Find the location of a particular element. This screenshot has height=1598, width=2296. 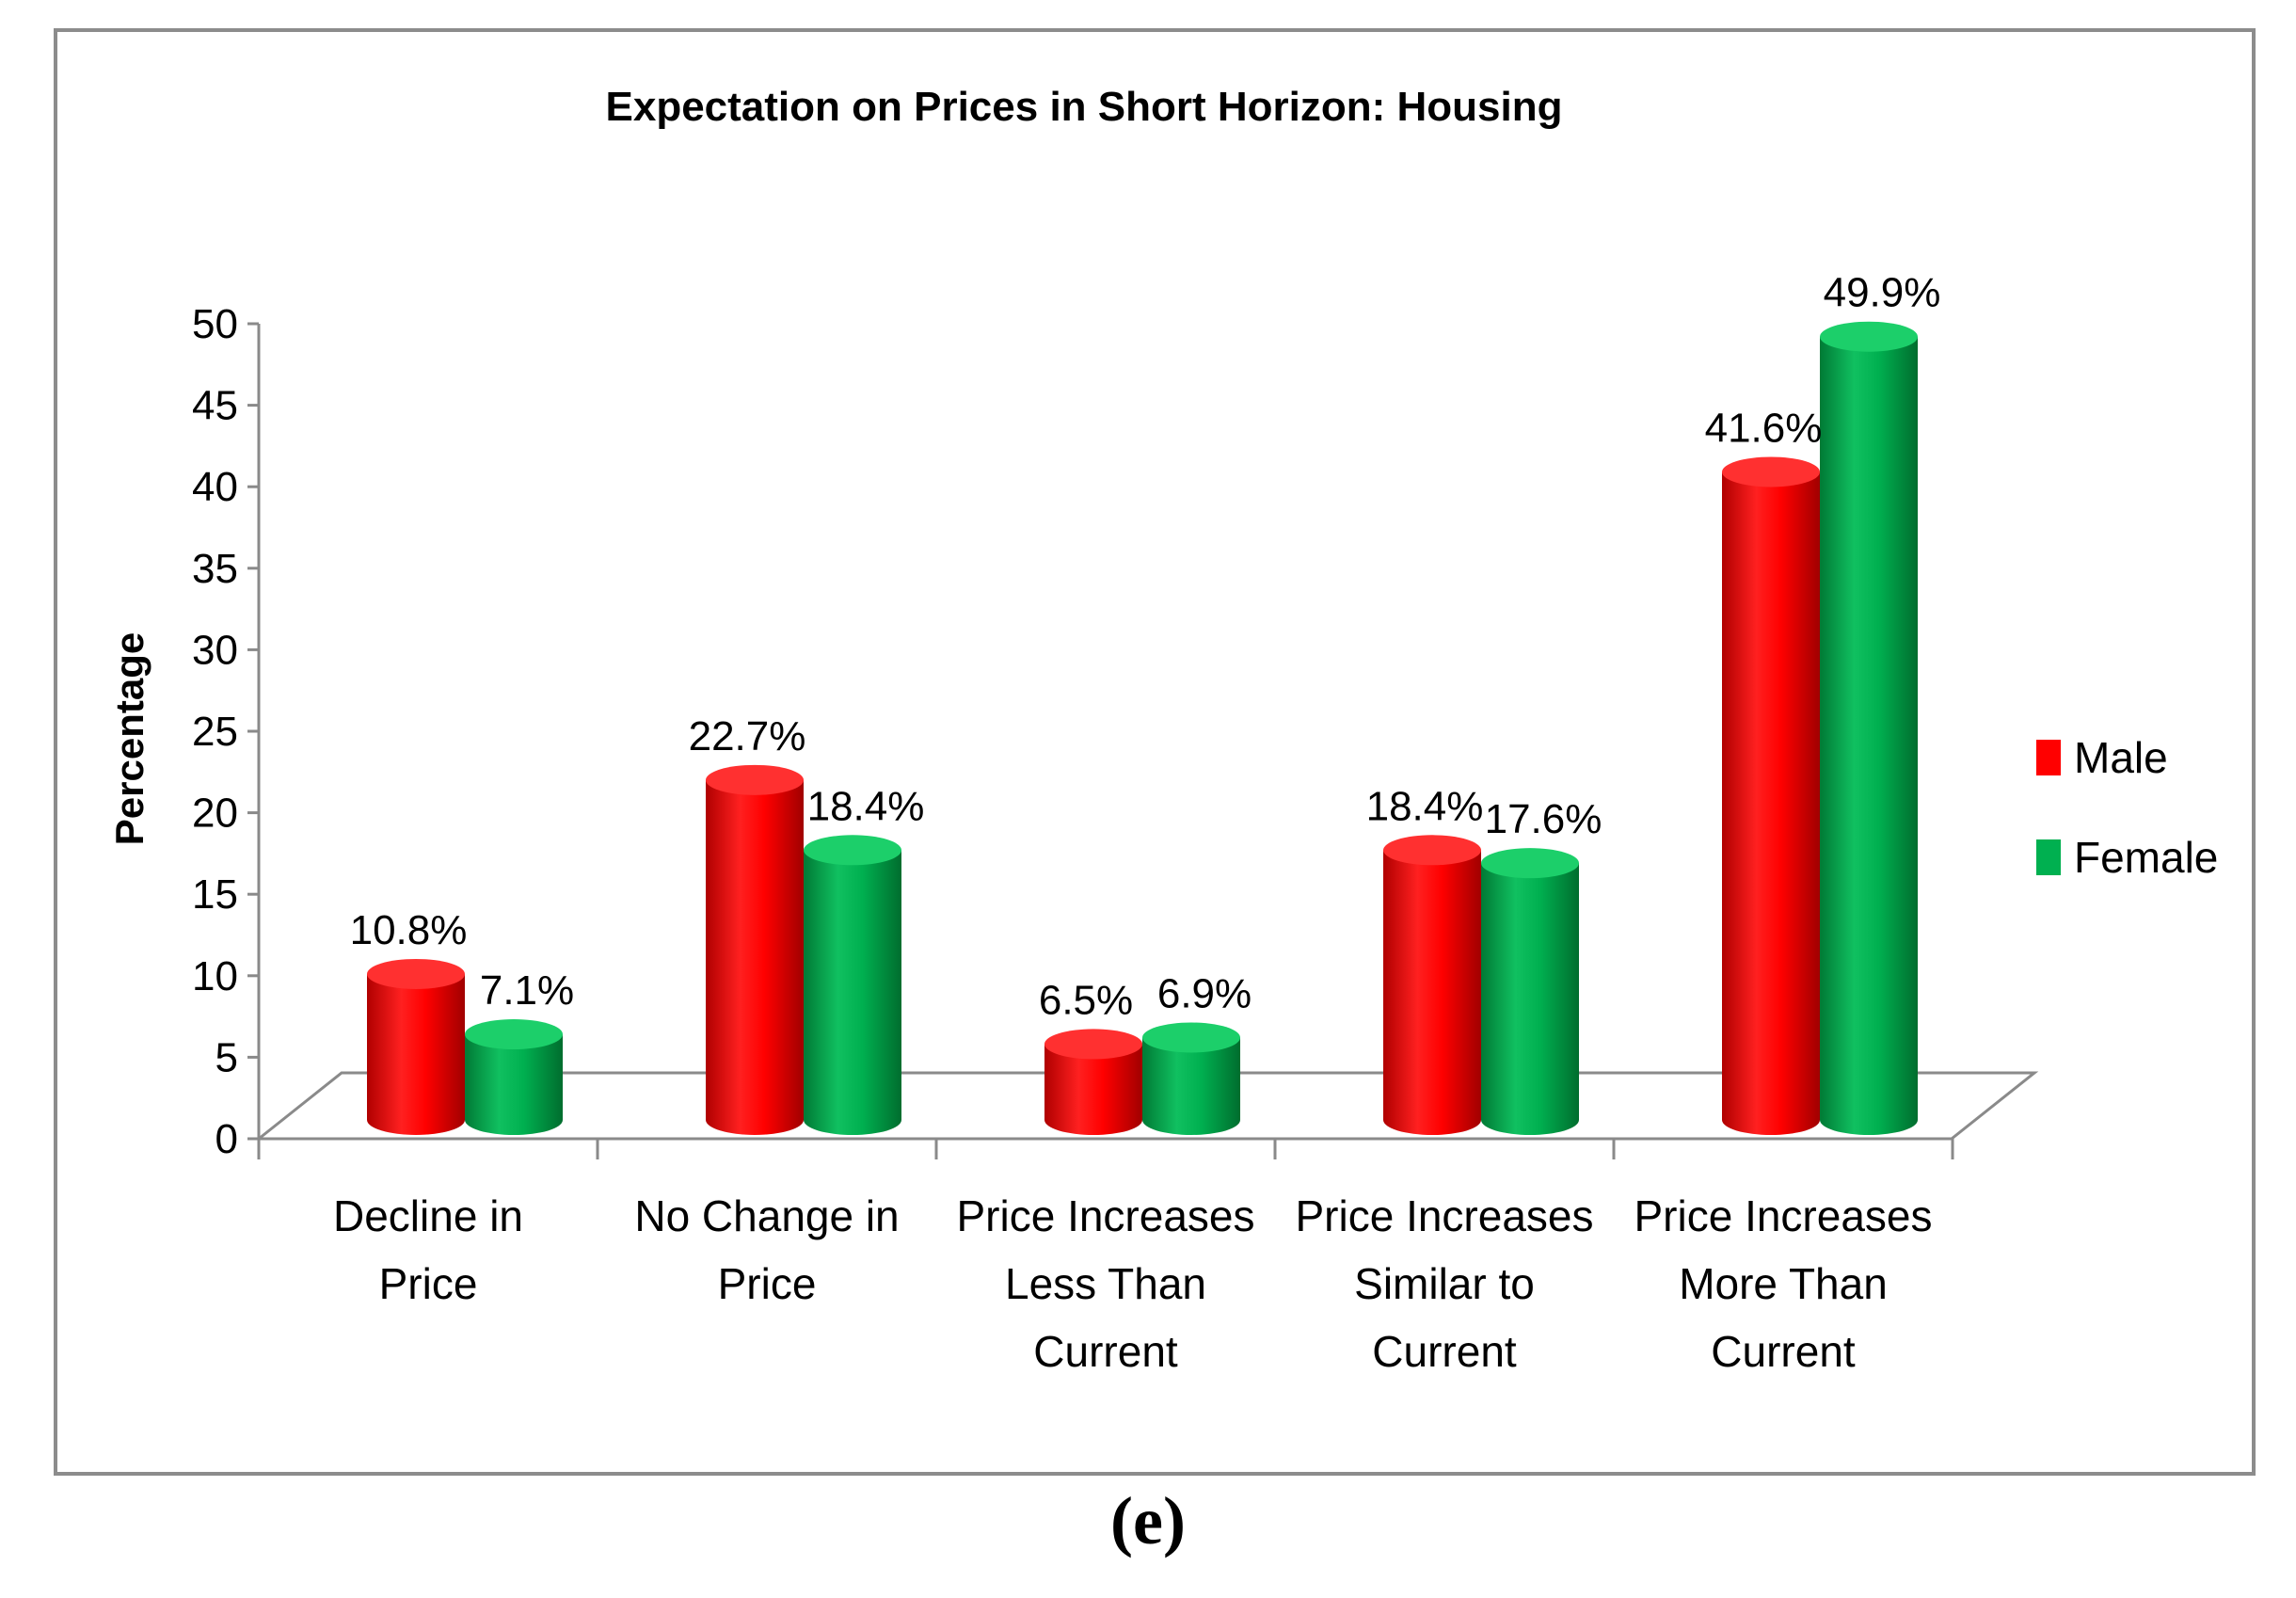

data-label-female: 18.4% is located at coordinates (866, 806).